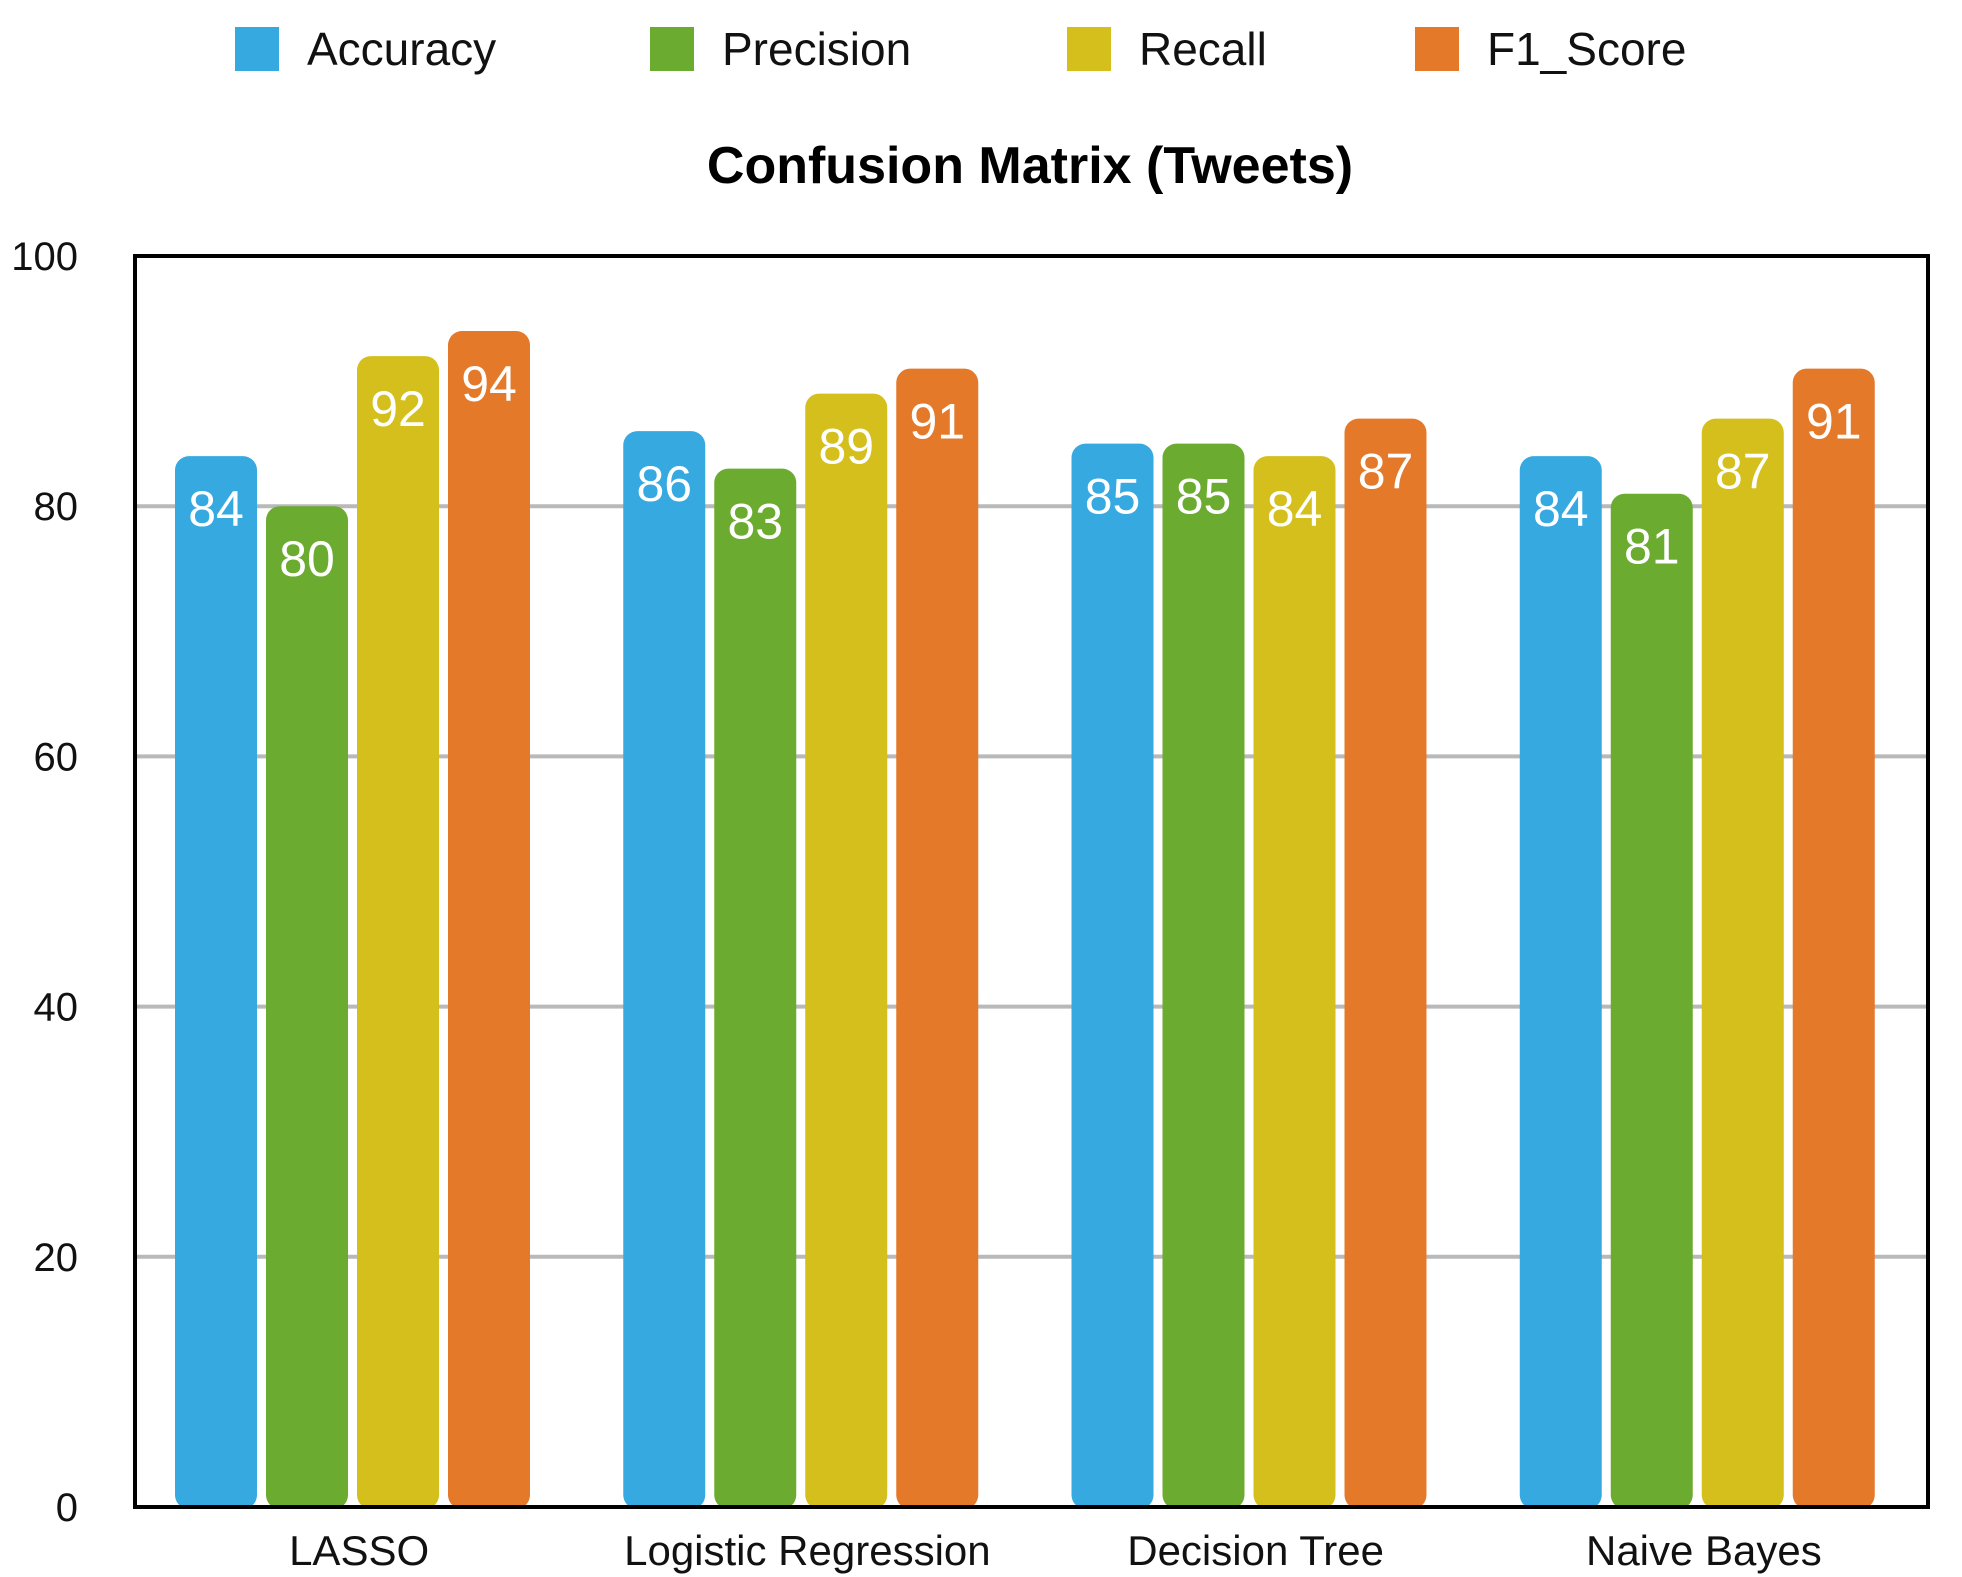 The image size is (1962, 1577). Describe the element at coordinates (1833, 939) in the screenshot. I see `bar-f1-score-naive-bayes` at that location.